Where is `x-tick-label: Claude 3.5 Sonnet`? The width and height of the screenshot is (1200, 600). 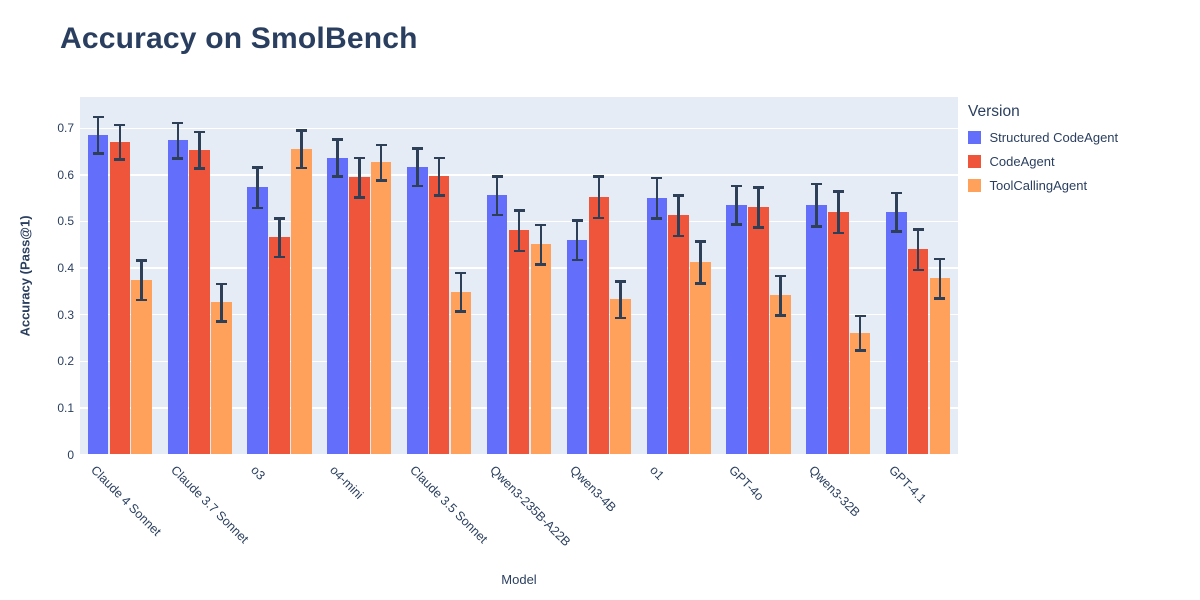 x-tick-label: Claude 3.5 Sonnet is located at coordinates (449, 504).